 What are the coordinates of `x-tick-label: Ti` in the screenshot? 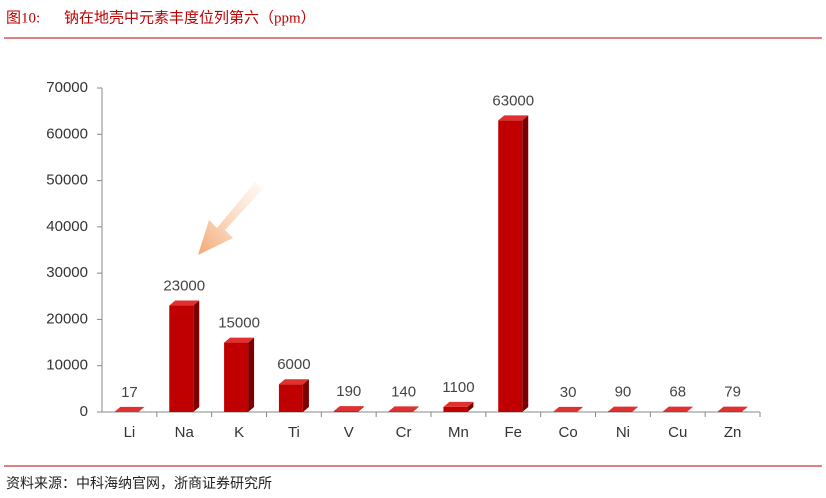 It's located at (294, 432).